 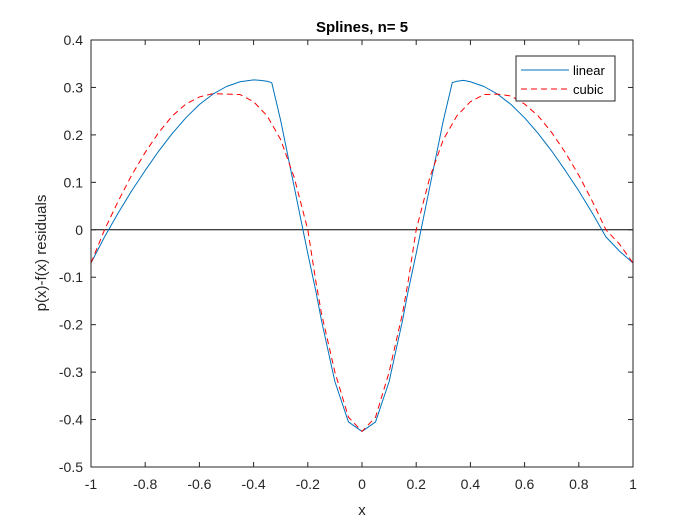 I want to click on y-tick-label: -0.4, so click(x=71, y=420).